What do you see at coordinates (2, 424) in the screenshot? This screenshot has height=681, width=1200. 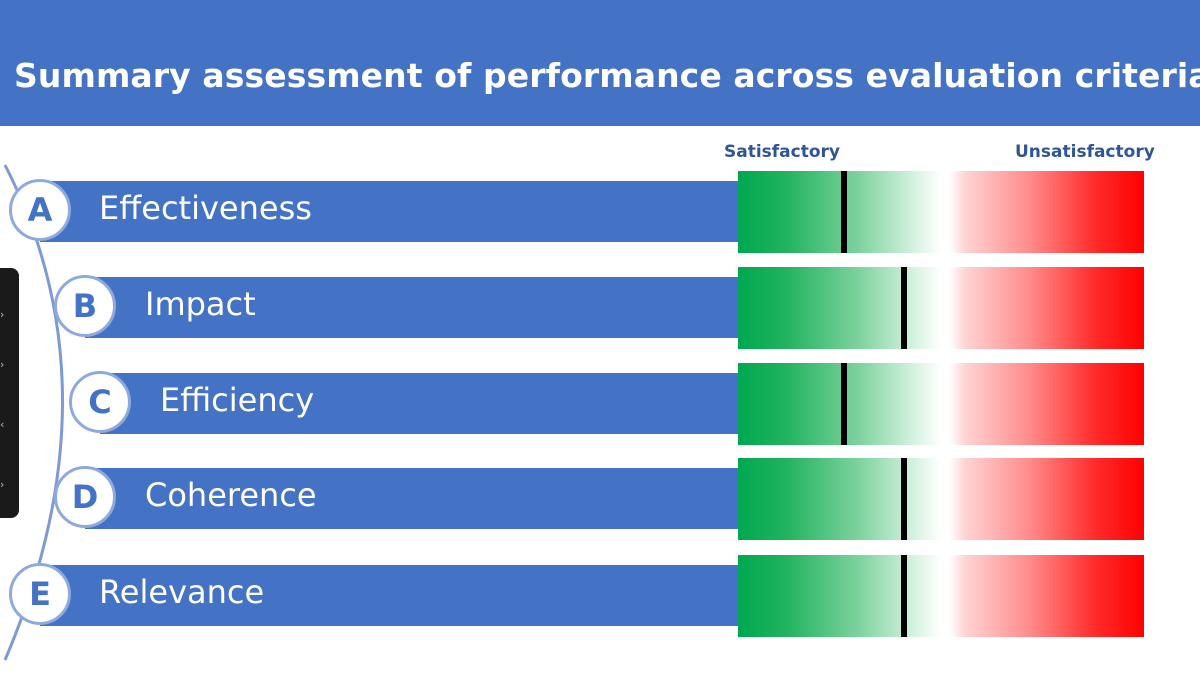 I see `chevron-icon: ‹` at bounding box center [2, 424].